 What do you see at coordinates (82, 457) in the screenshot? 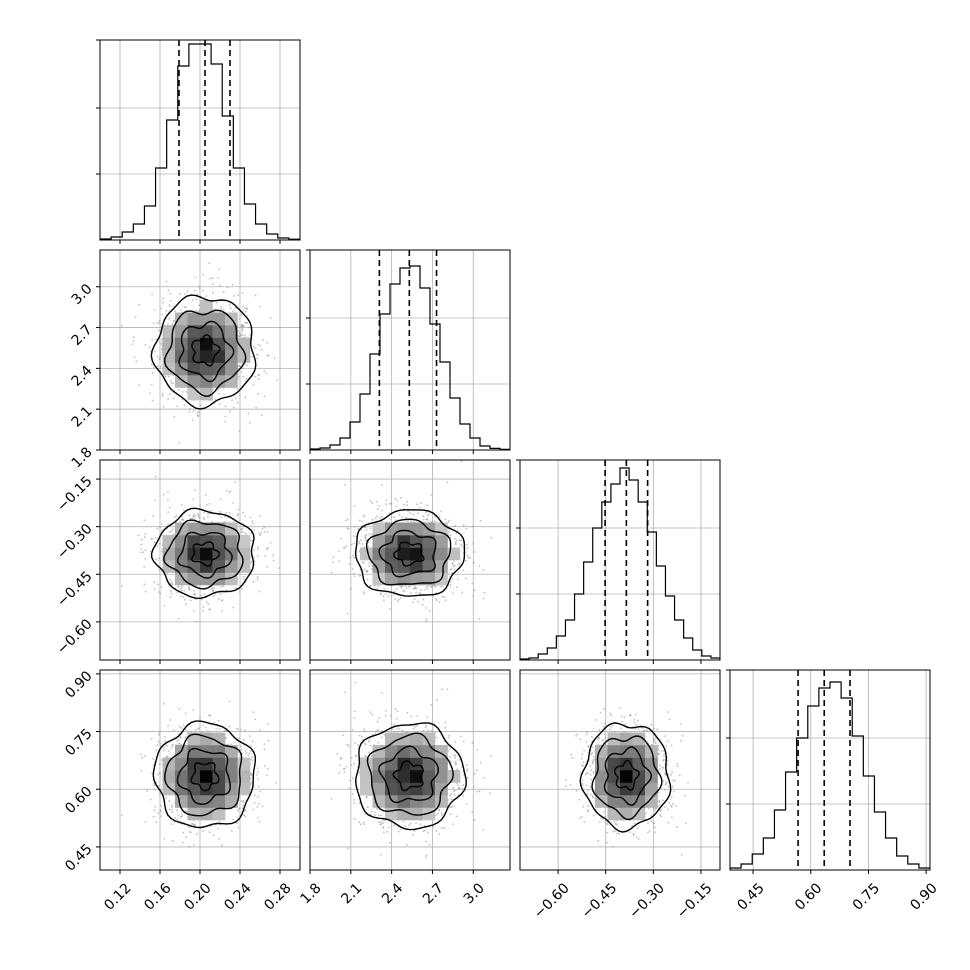
I see `ytick-label-1-0: 1.8` at bounding box center [82, 457].